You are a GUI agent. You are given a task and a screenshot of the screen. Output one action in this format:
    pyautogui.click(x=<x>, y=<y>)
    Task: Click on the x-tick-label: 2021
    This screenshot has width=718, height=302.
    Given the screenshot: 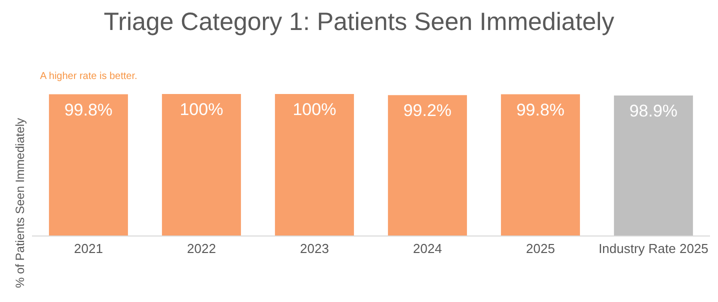 What is the action you would take?
    pyautogui.click(x=88, y=248)
    